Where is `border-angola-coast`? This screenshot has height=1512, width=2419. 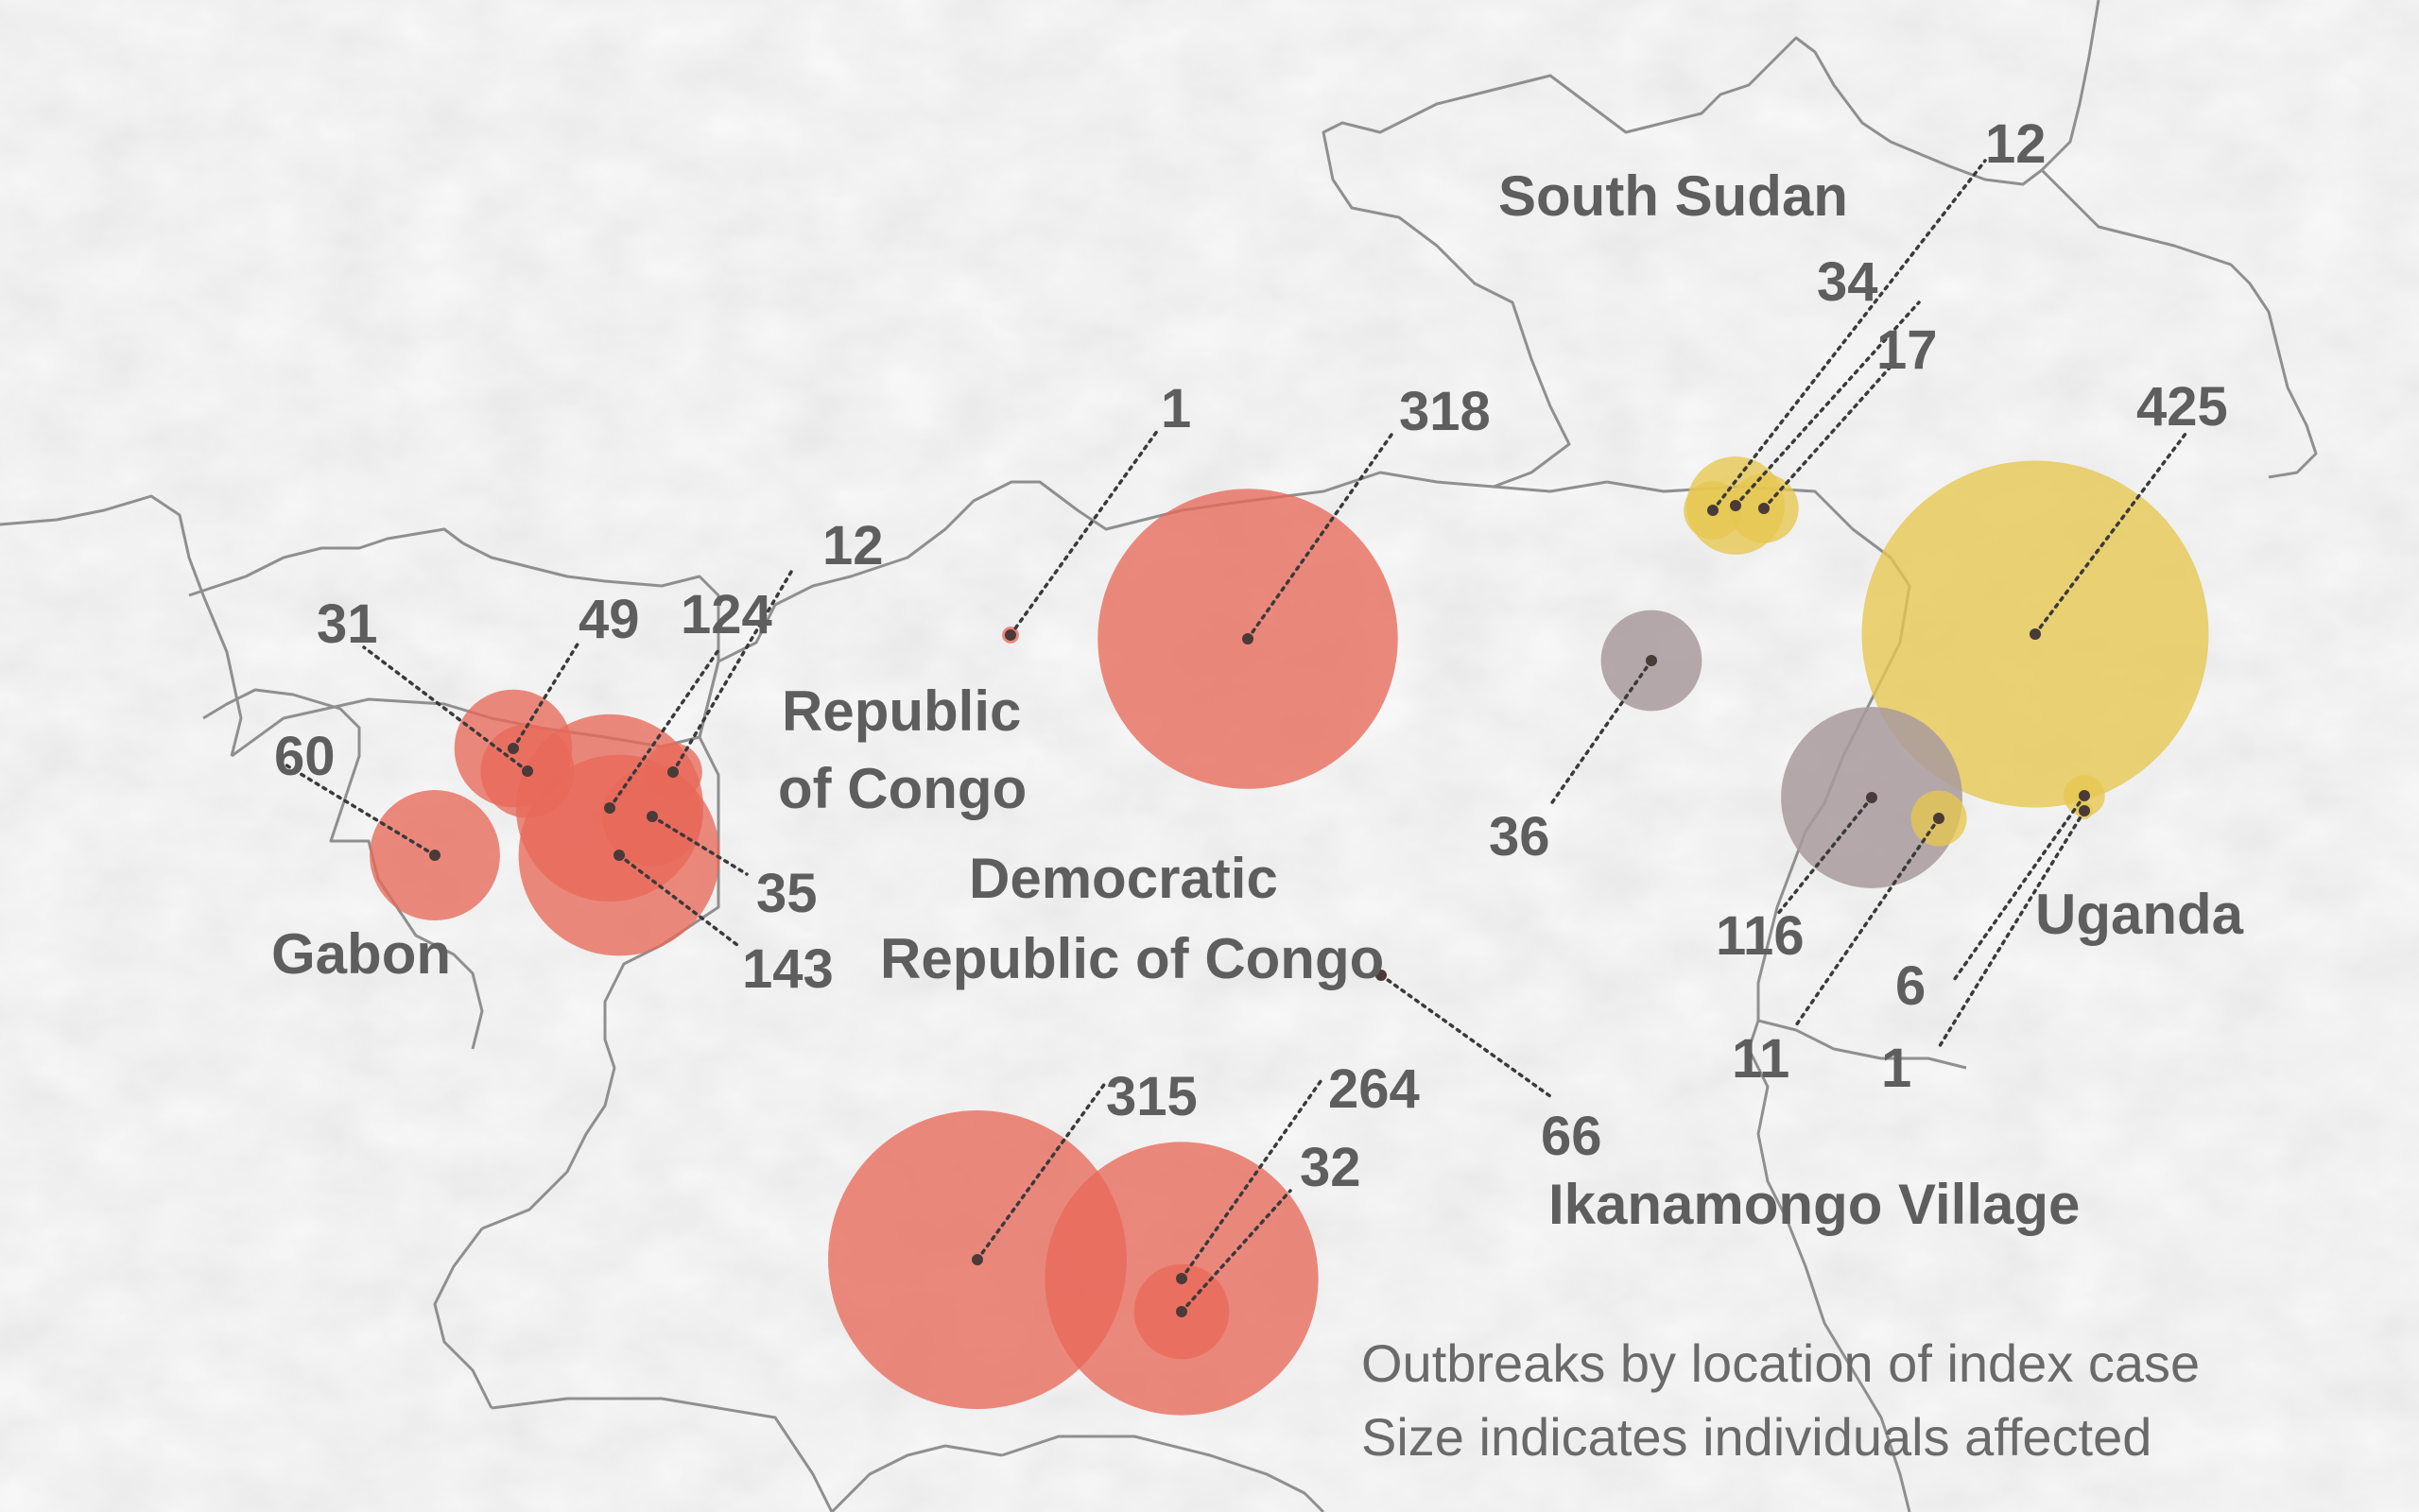 border-angola-coast is located at coordinates (917, 1478).